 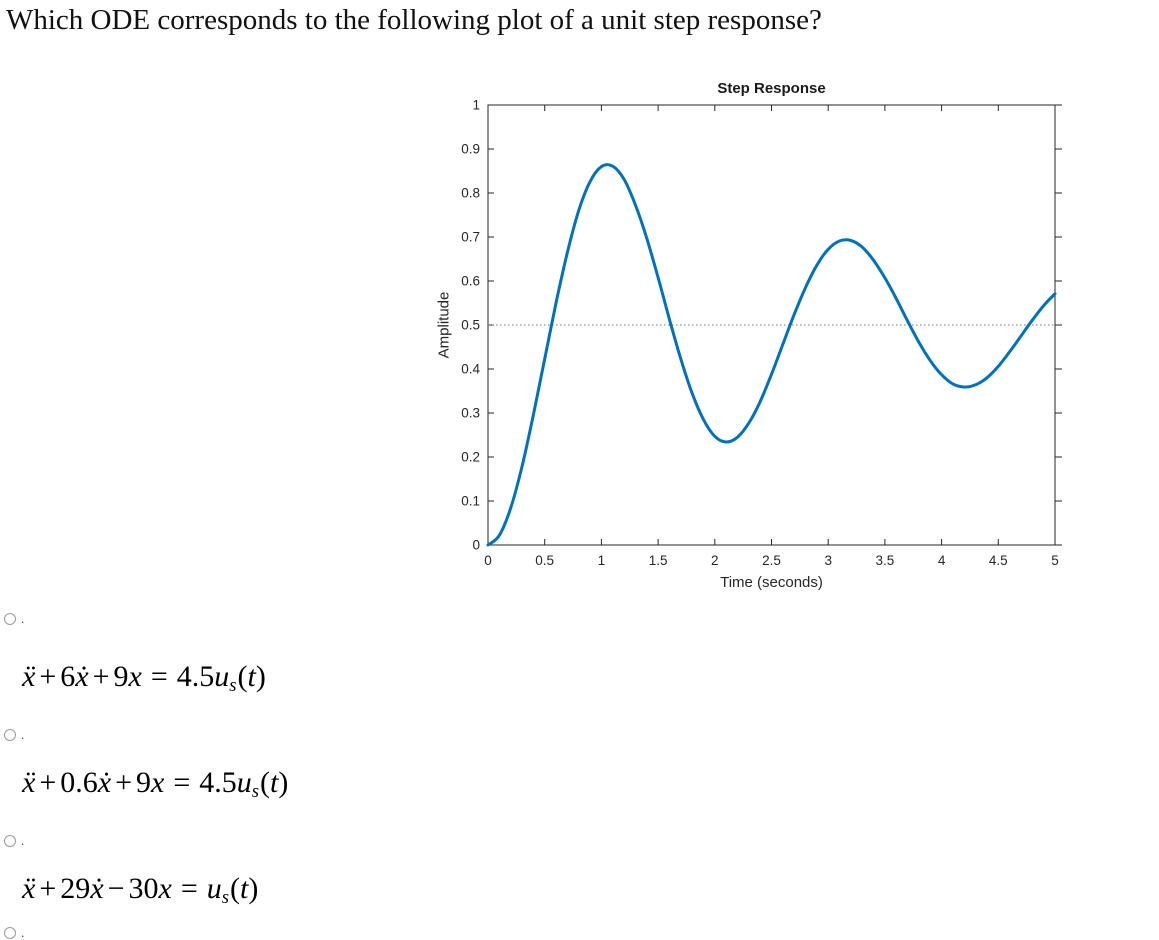 What do you see at coordinates (470, 325) in the screenshot?
I see `y-tick-label: 0.5` at bounding box center [470, 325].